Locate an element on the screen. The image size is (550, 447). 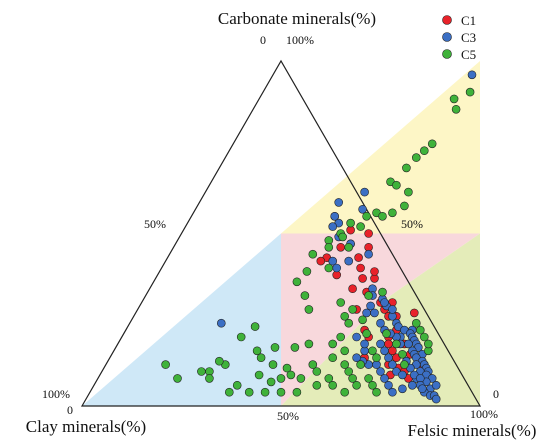
right-axis-title: Felsic minerals(%) is located at coordinates (472, 430).